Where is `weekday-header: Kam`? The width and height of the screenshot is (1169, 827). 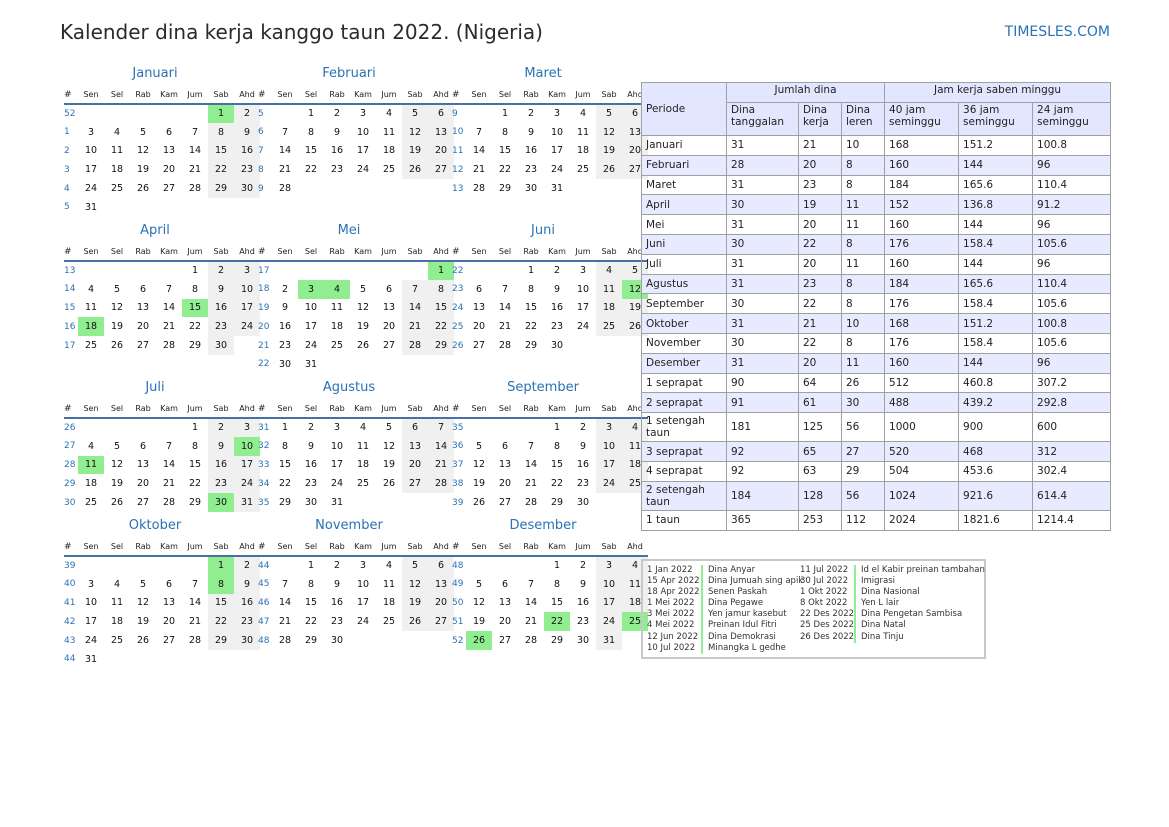 weekday-header: Kam is located at coordinates (557, 409).